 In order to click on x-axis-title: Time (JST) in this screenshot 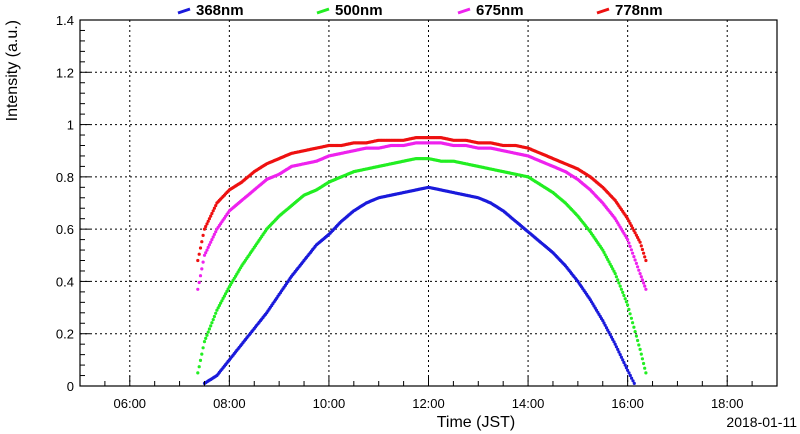, I will do `click(476, 422)`.